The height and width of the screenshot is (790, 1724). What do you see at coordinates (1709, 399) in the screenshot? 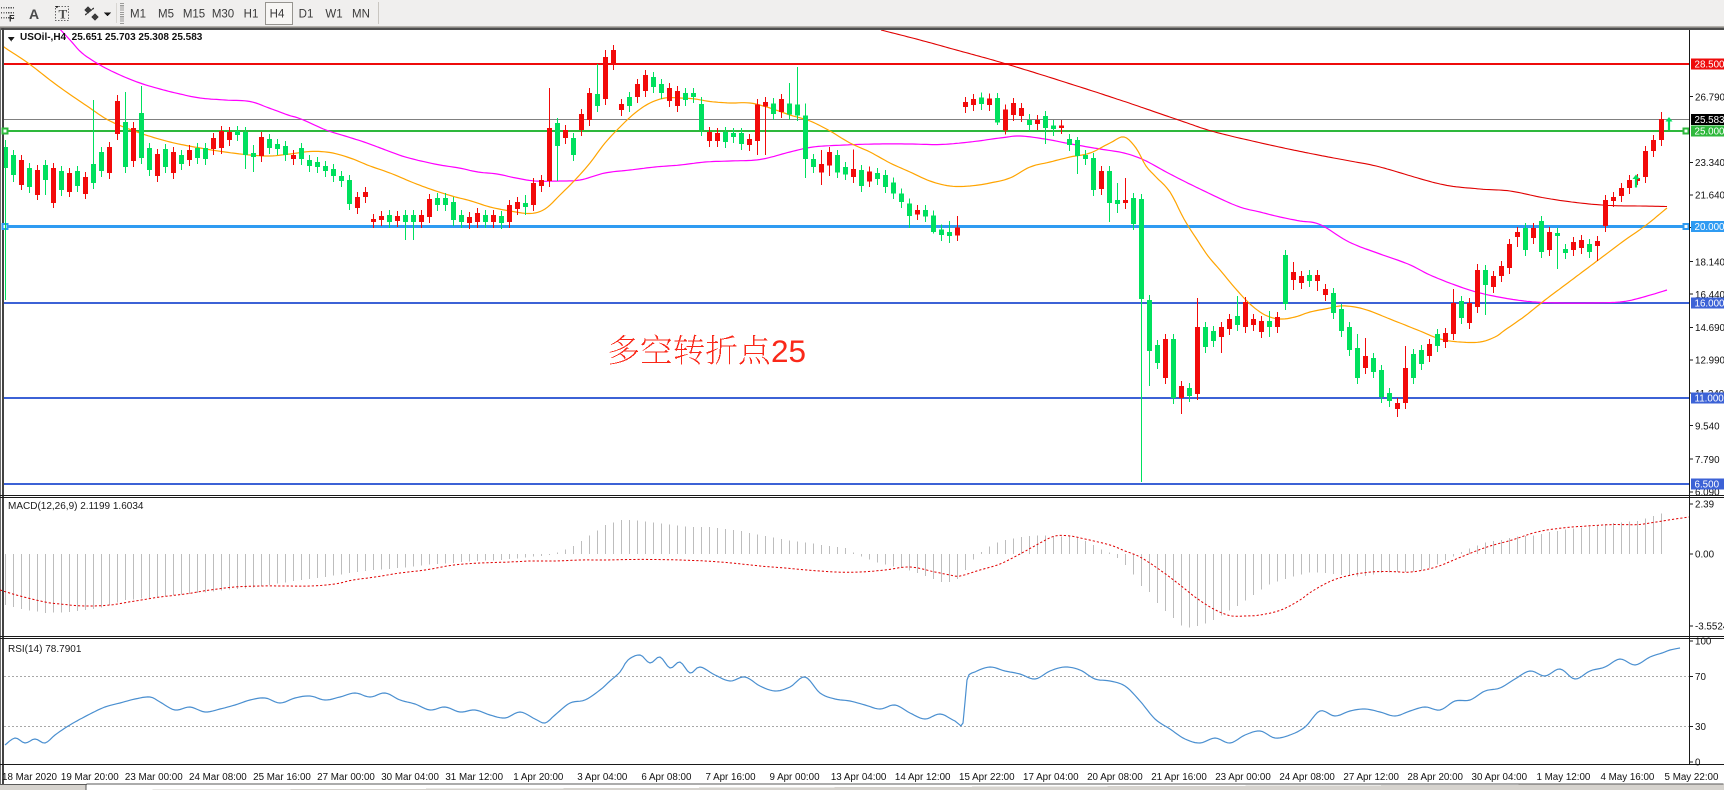
I see `svg-text: 11.000` at bounding box center [1709, 399].